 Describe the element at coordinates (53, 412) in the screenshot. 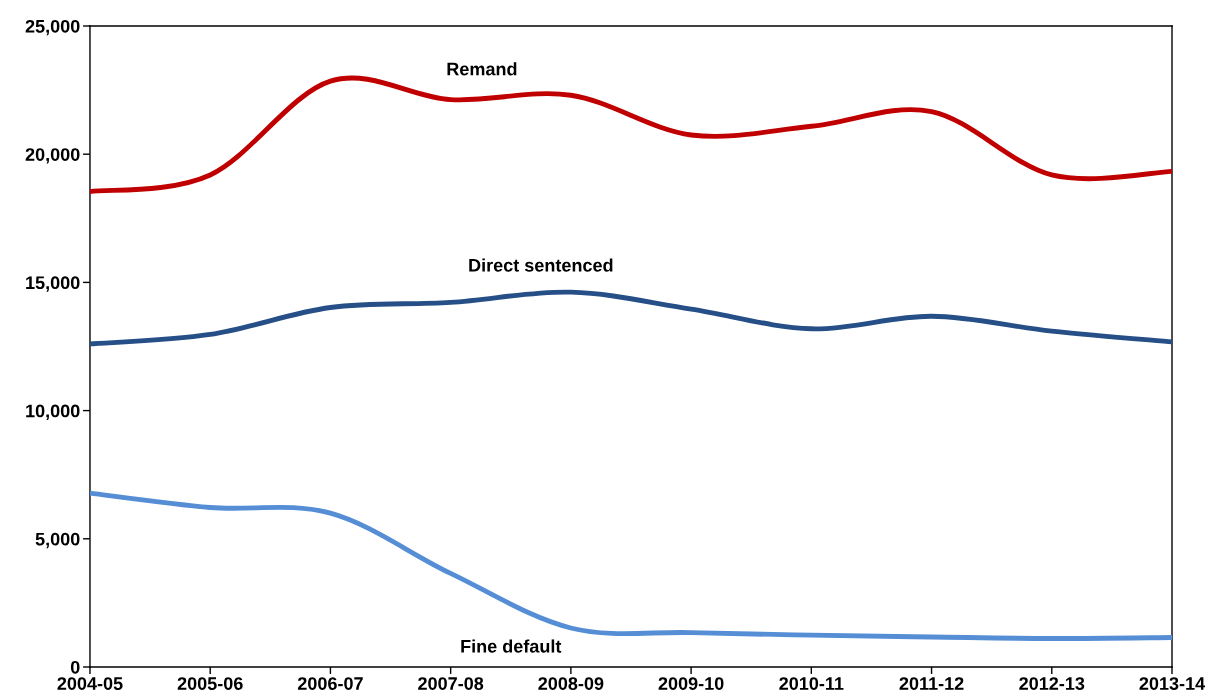

I see `y-tick-label: 10,000` at that location.